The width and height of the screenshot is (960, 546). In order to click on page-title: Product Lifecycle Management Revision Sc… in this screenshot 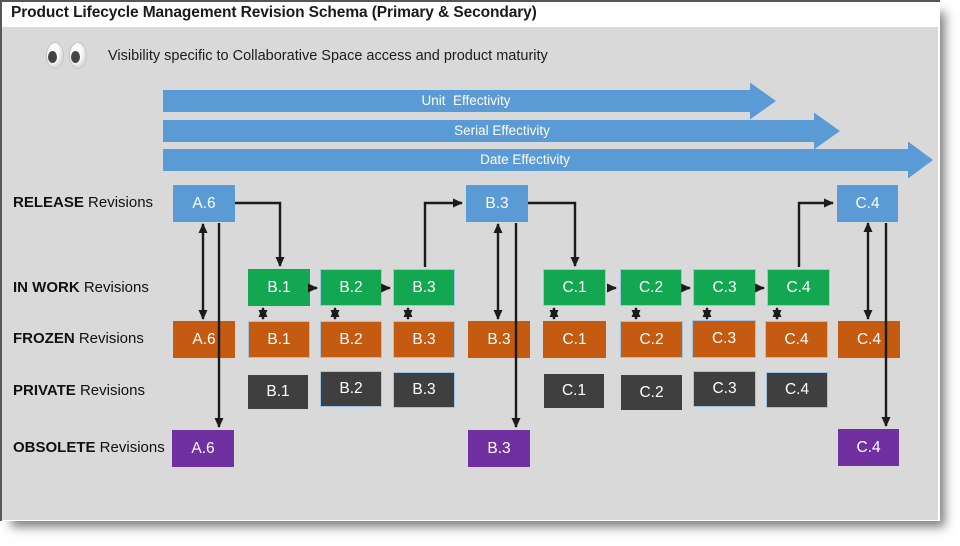, I will do `click(274, 12)`.